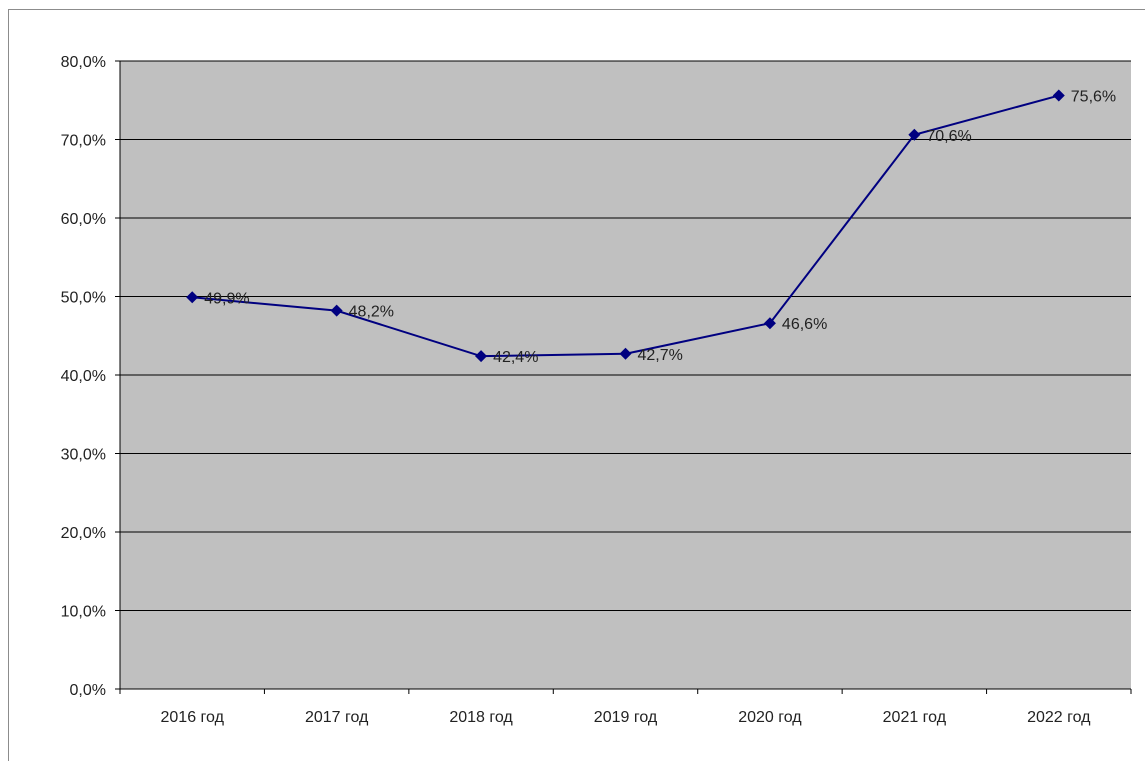  What do you see at coordinates (337, 717) in the screenshot?
I see `x-tick-label: 2017 год` at bounding box center [337, 717].